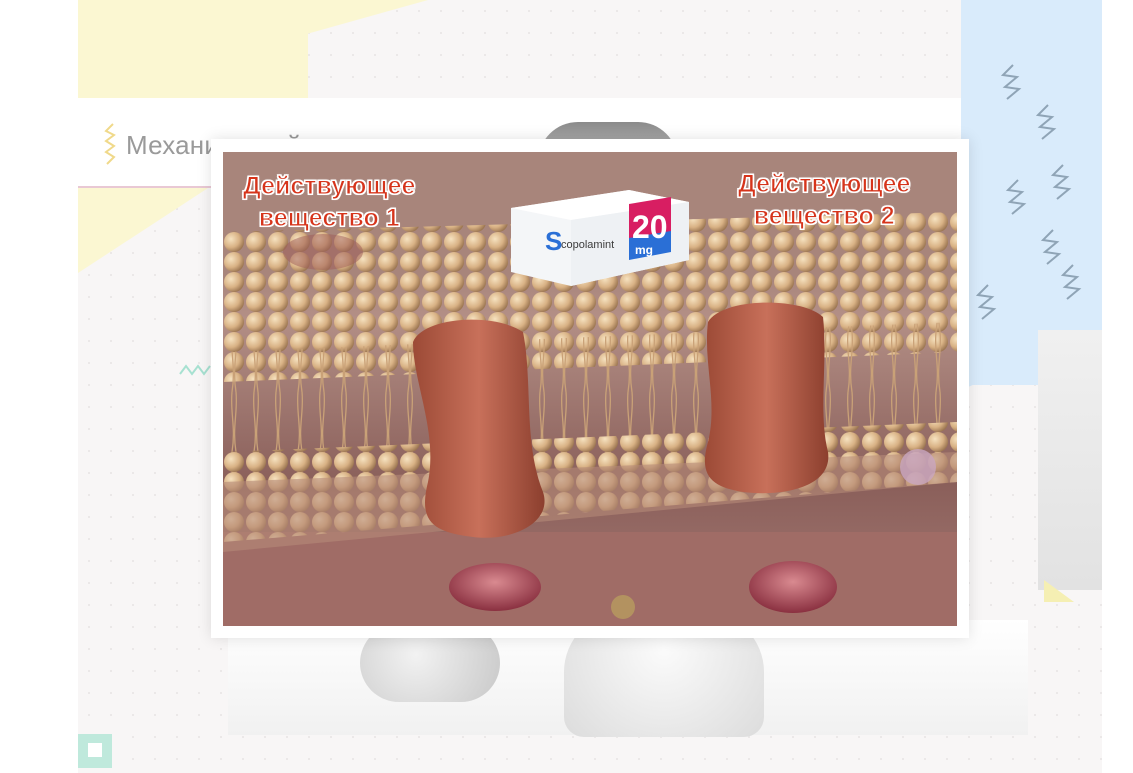 Image resolution: width=1133 pixels, height=773 pixels. What do you see at coordinates (253, 49) in the screenshot?
I see `yellow-triangle-top` at bounding box center [253, 49].